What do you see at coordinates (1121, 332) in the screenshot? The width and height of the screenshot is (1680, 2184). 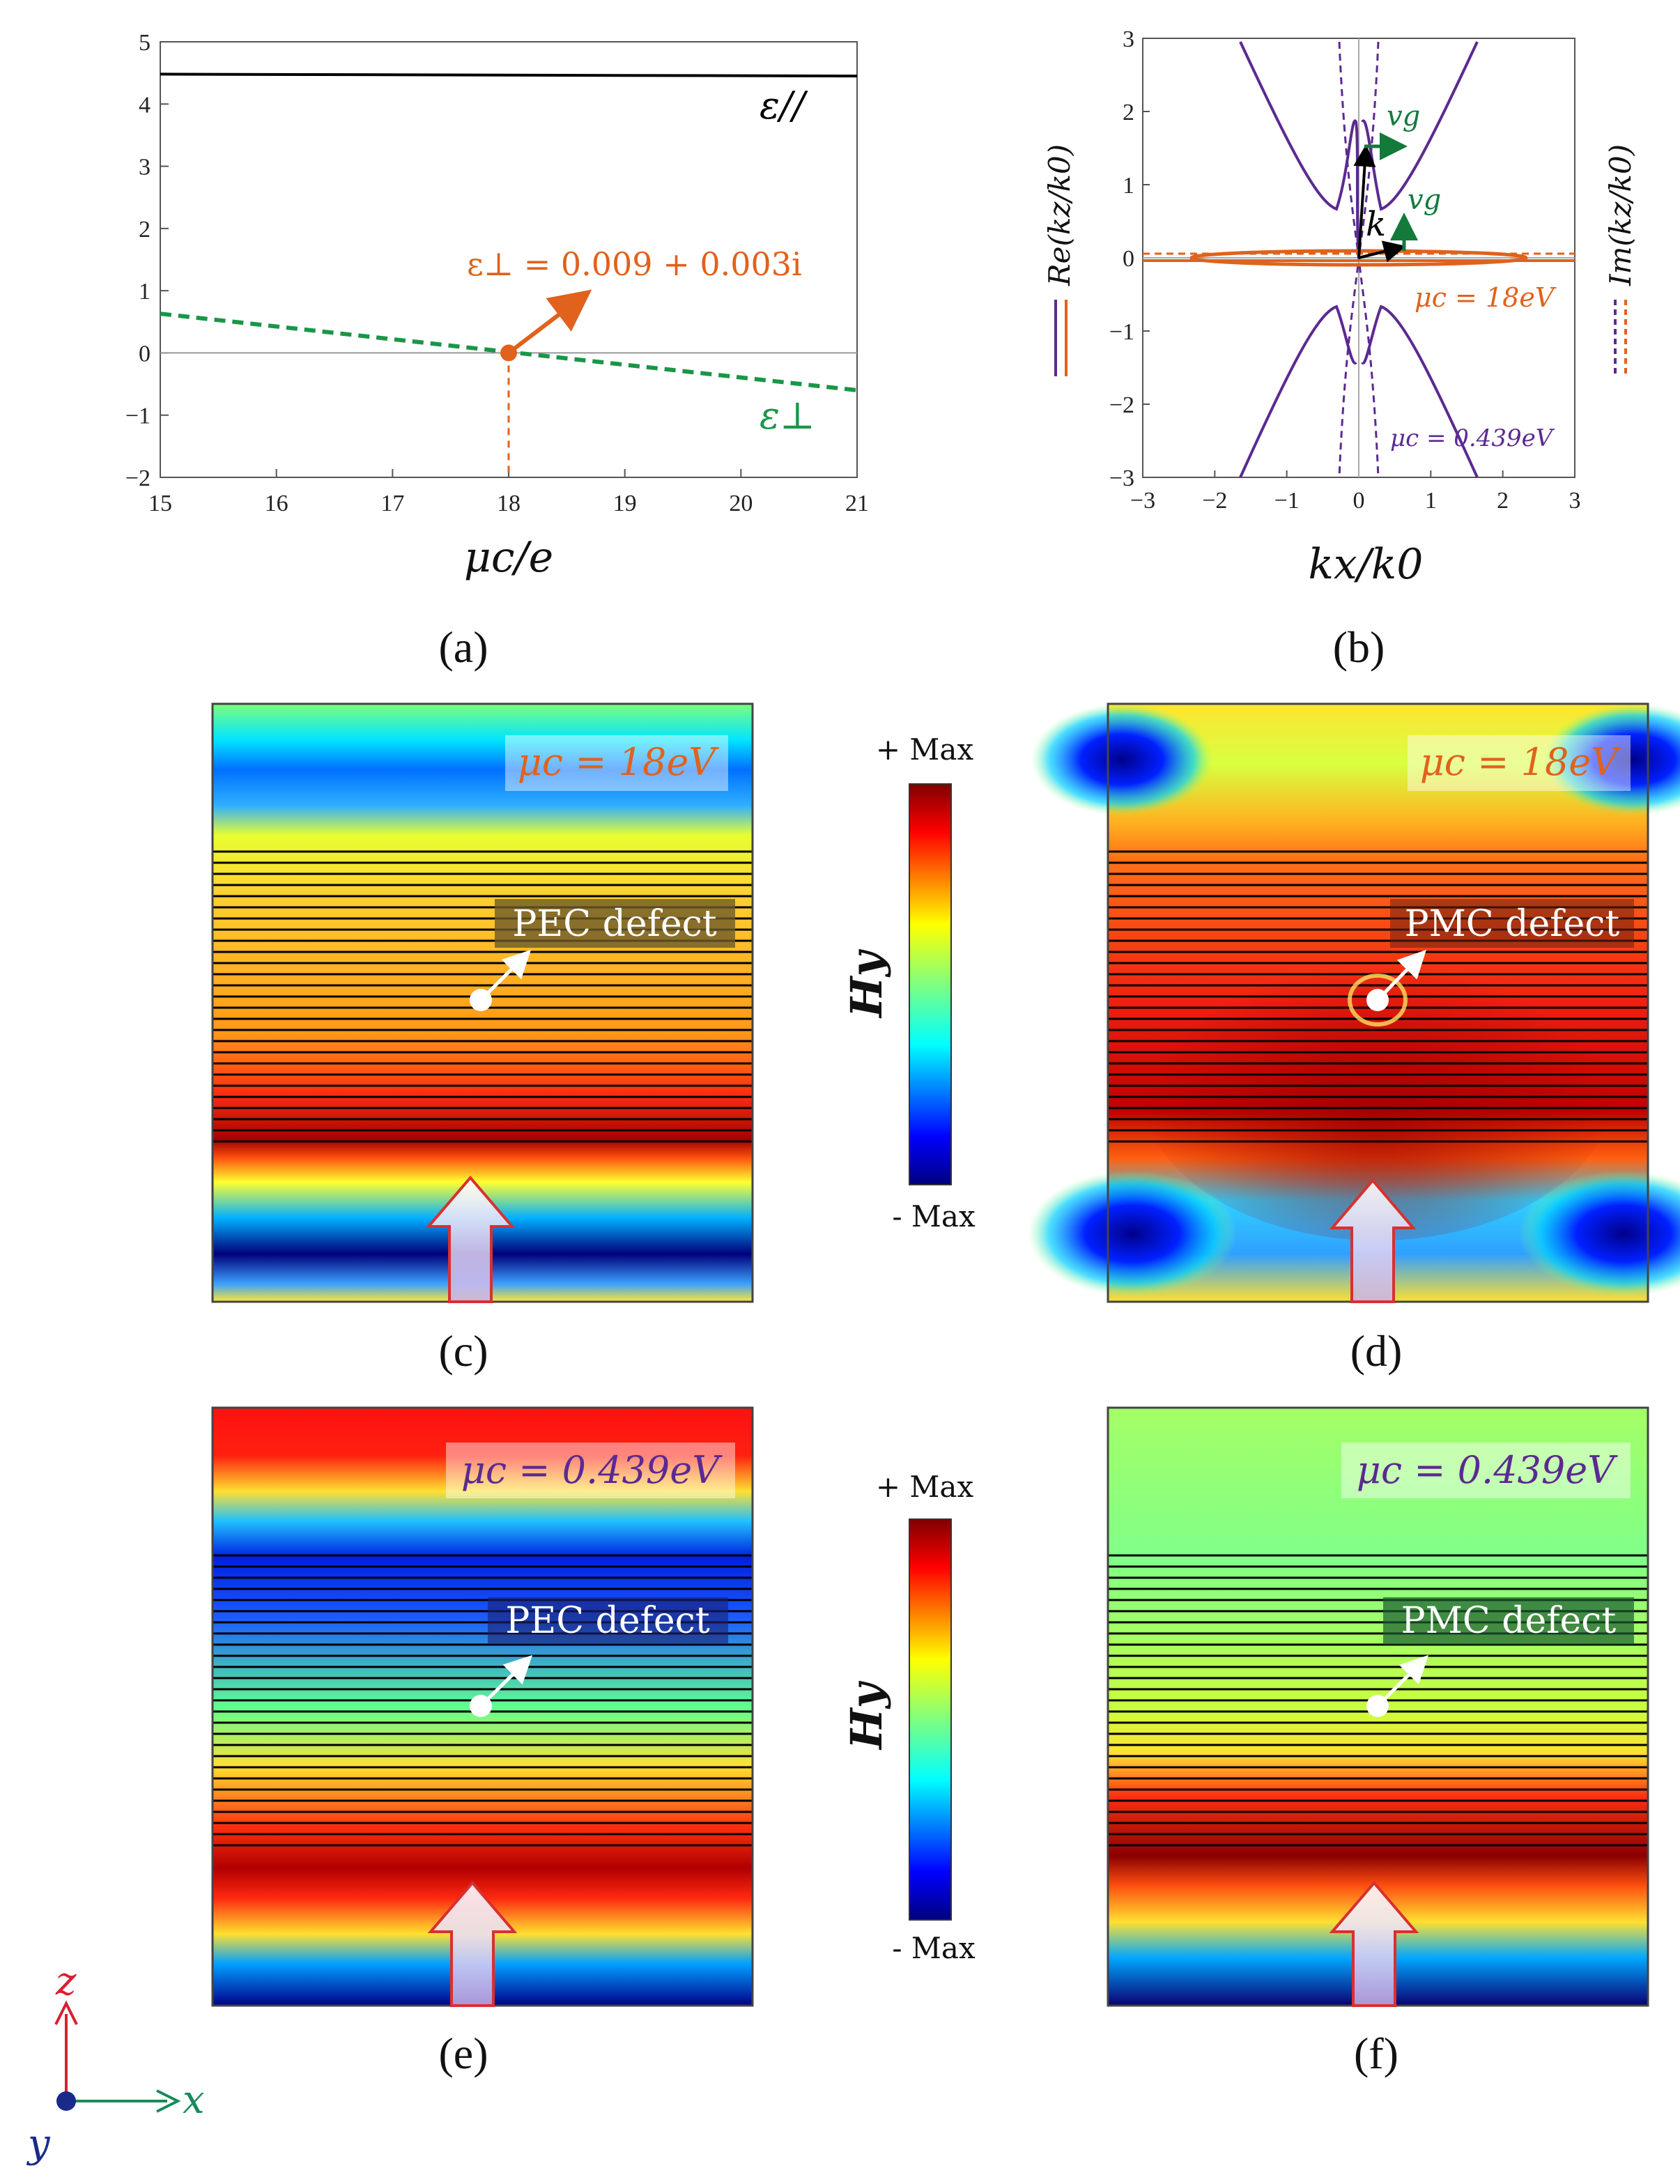 I see `b-ytick-label: −1` at bounding box center [1121, 332].